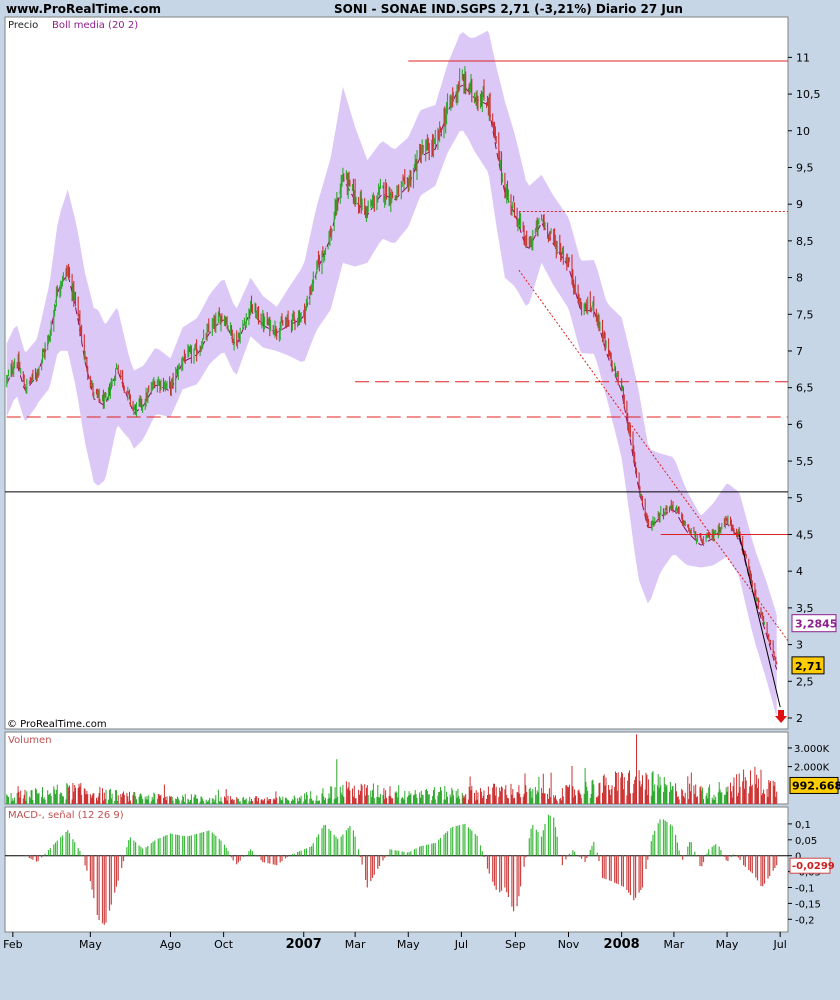 The width and height of the screenshot is (840, 1000). Describe the element at coordinates (805, 167) in the screenshot. I see `price-axis-label: 9,5` at that location.